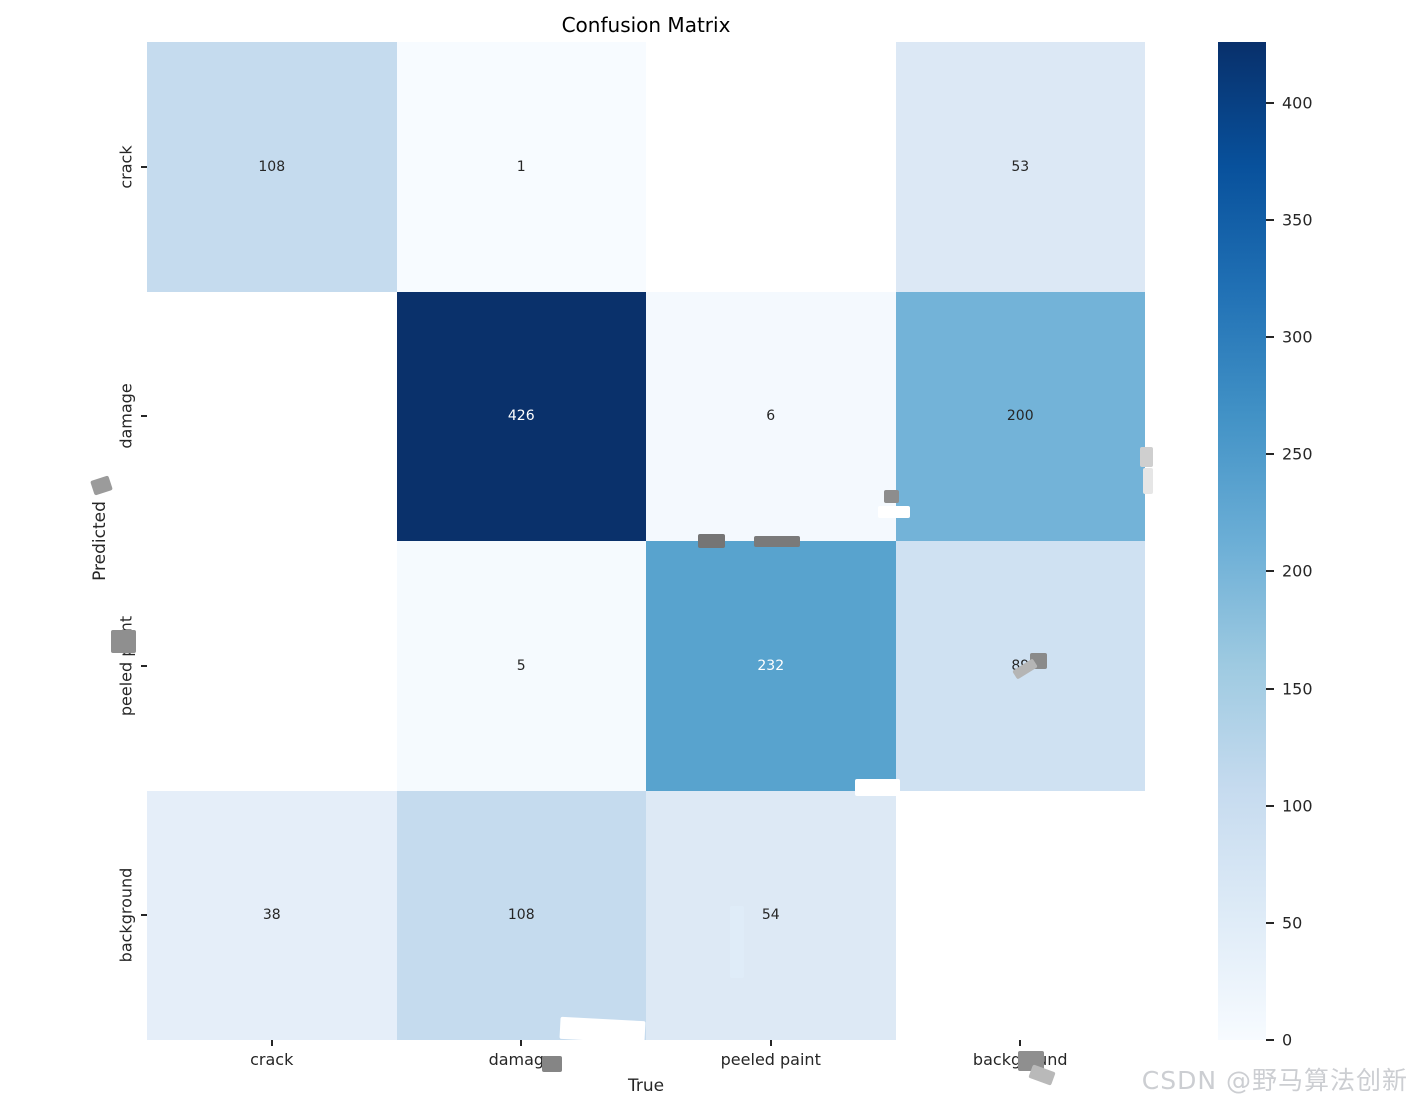 The height and width of the screenshot is (1101, 1416). What do you see at coordinates (1292, 923) in the screenshot?
I see `colorbar-tick-label-50: 50` at bounding box center [1292, 923].